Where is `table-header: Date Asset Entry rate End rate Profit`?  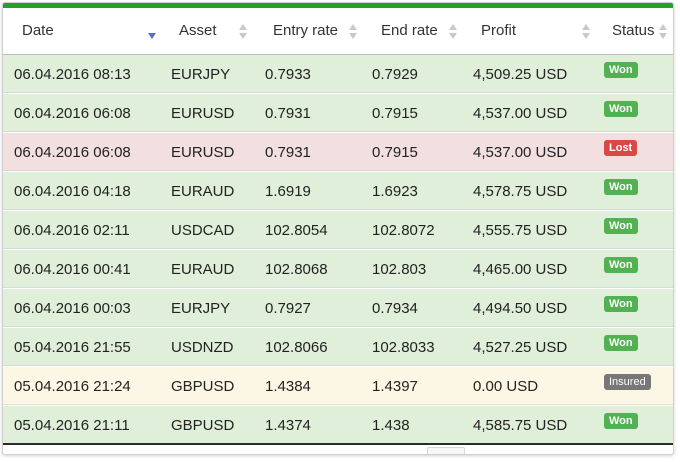
table-header: Date Asset Entry rate End rate Profit is located at coordinates (338, 31).